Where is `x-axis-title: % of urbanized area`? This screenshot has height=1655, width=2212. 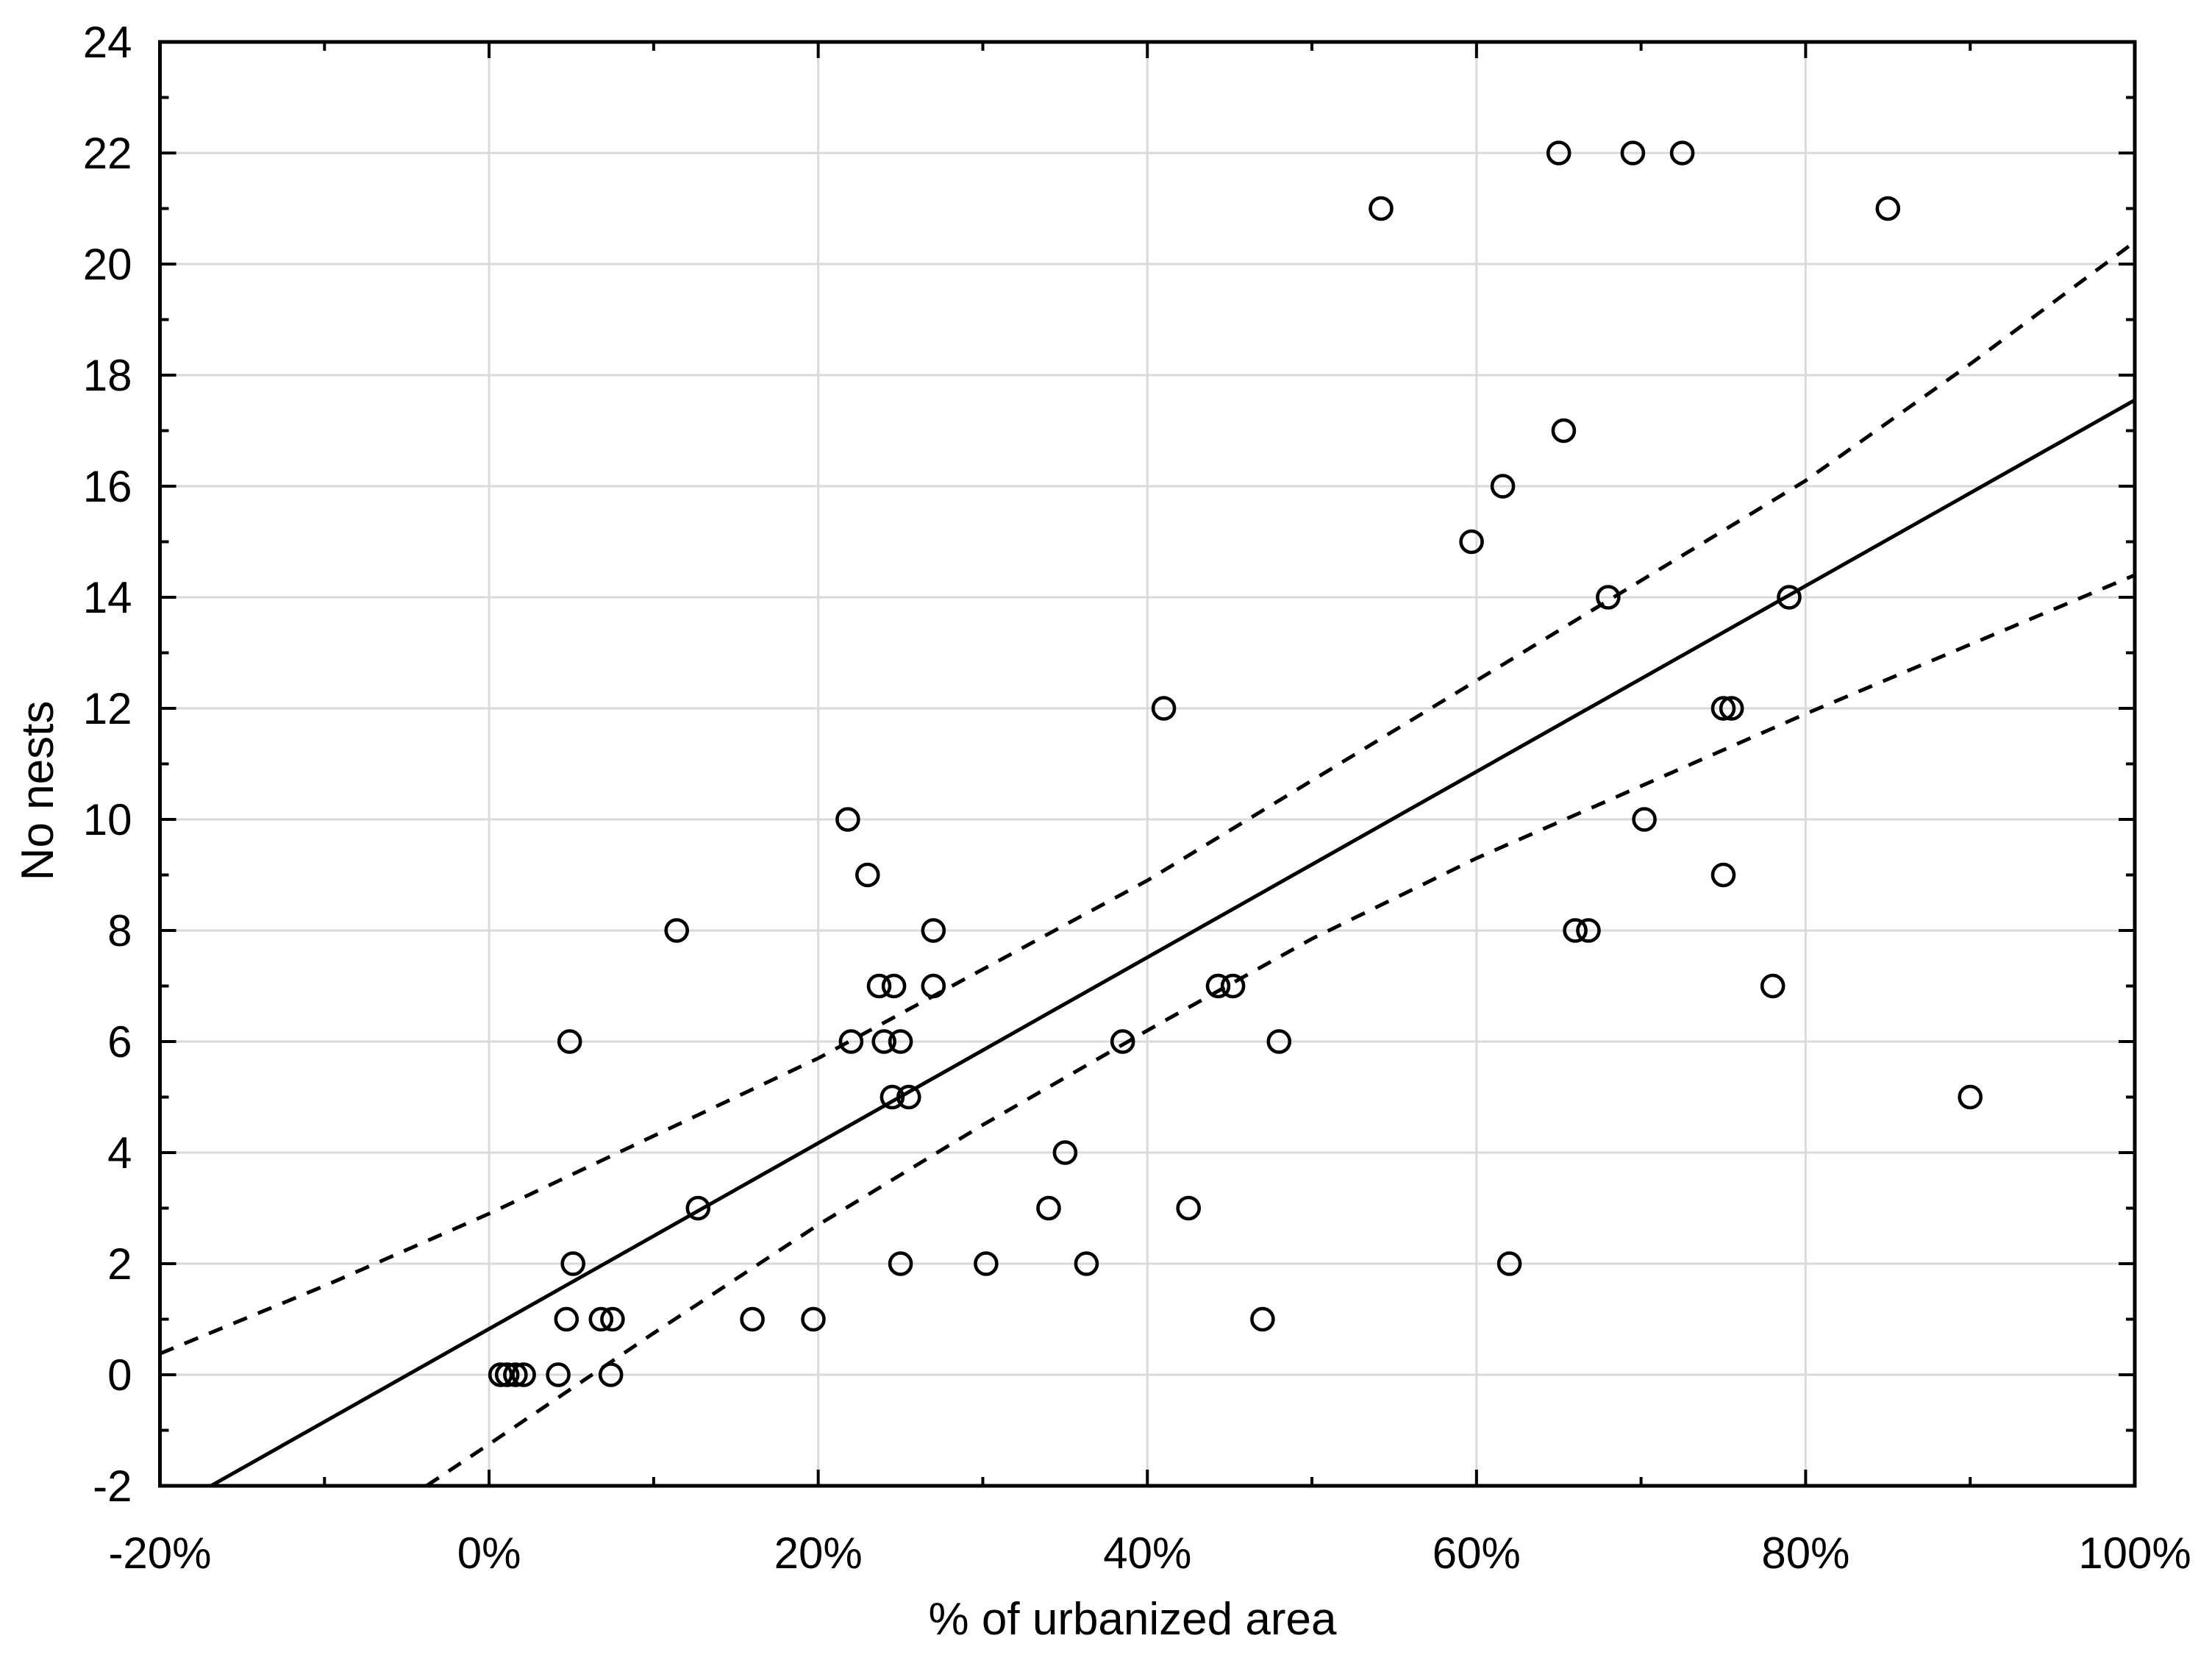
x-axis-title: % of urbanized area is located at coordinates (1133, 1619).